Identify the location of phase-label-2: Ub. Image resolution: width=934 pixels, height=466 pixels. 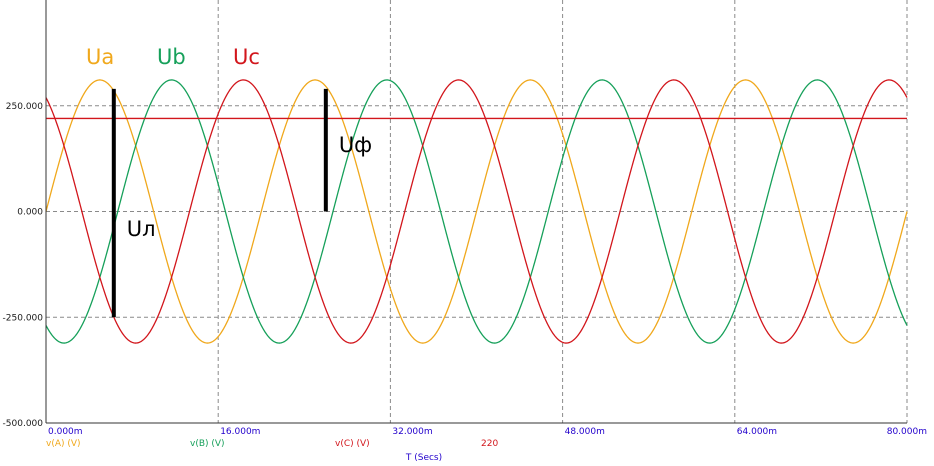
(171, 57).